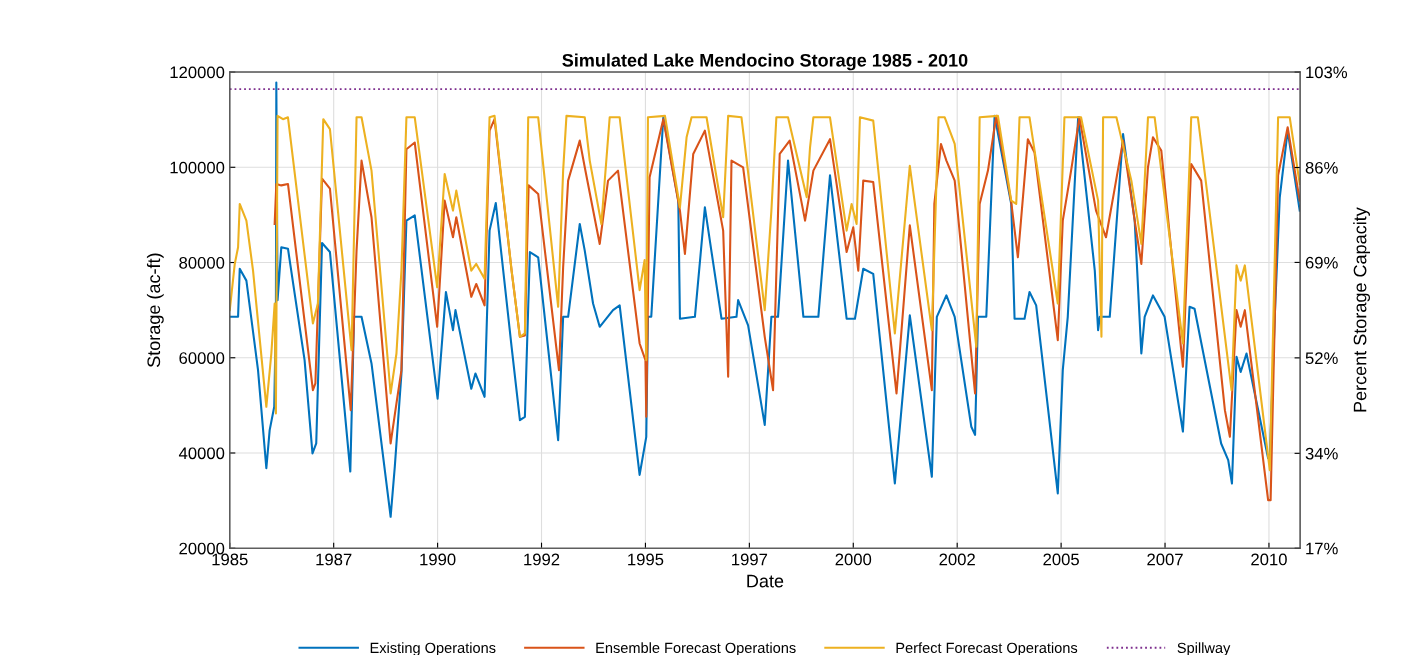 Image resolution: width=1401 pixels, height=655 pixels. What do you see at coordinates (155, 310) in the screenshot?
I see `y-axis-title: Storage (ac-ft)` at bounding box center [155, 310].